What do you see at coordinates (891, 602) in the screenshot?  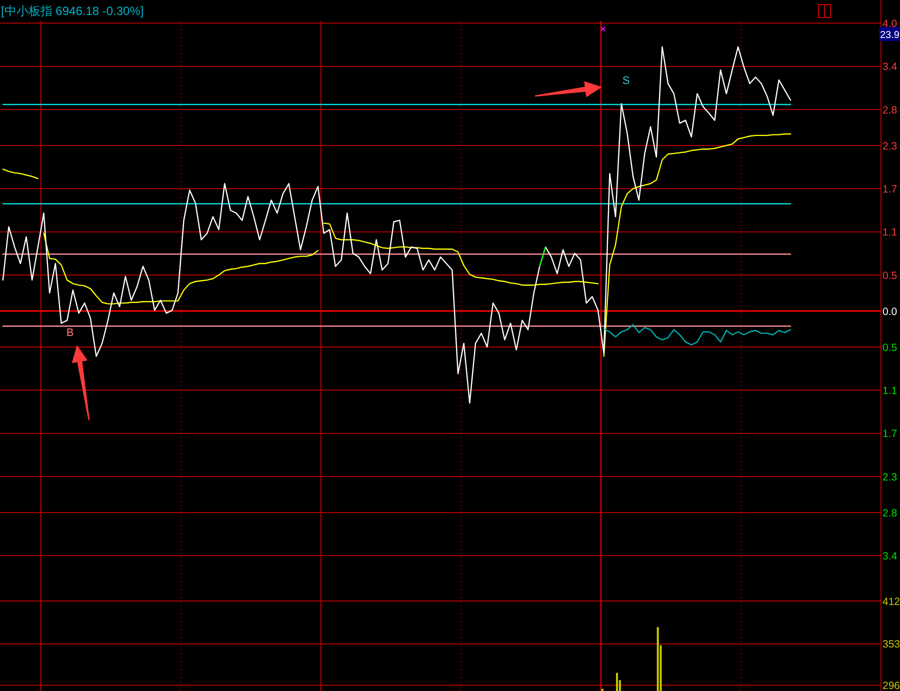 I see `y-tick-label: 412` at bounding box center [891, 602].